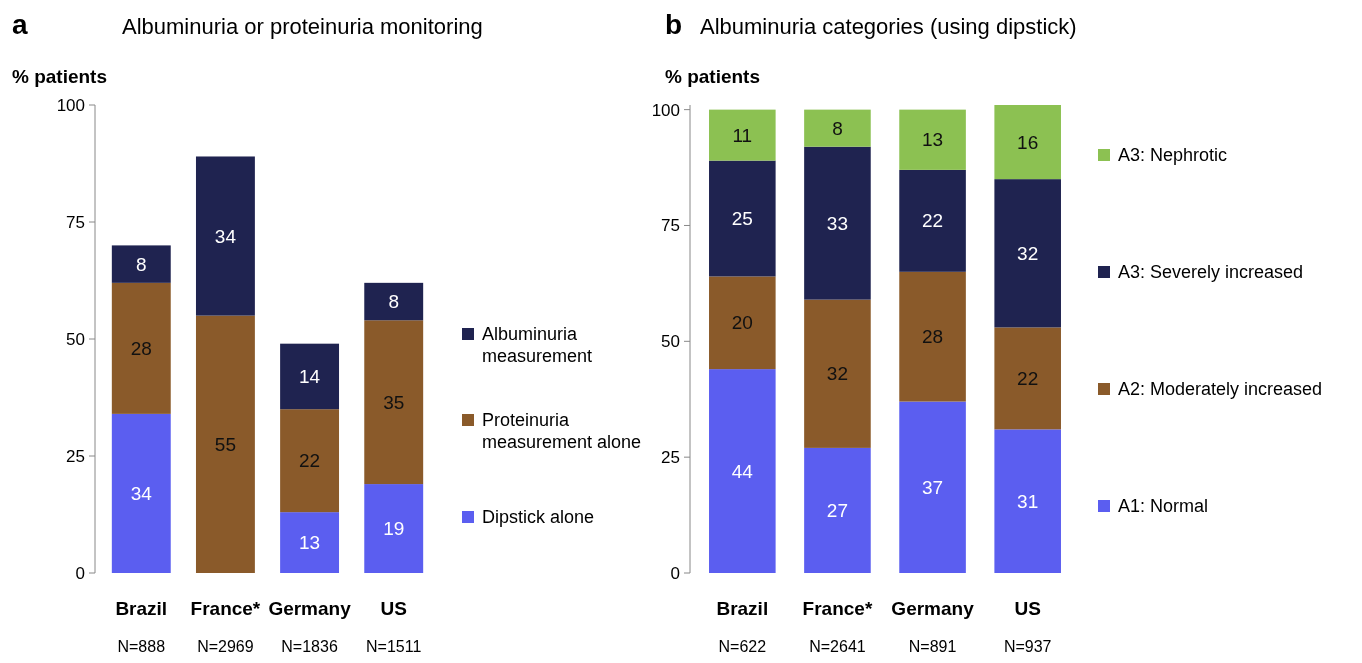 The height and width of the screenshot is (663, 1362). I want to click on chart-title: Albuminuria or proteinuria monitoring, so click(302, 26).